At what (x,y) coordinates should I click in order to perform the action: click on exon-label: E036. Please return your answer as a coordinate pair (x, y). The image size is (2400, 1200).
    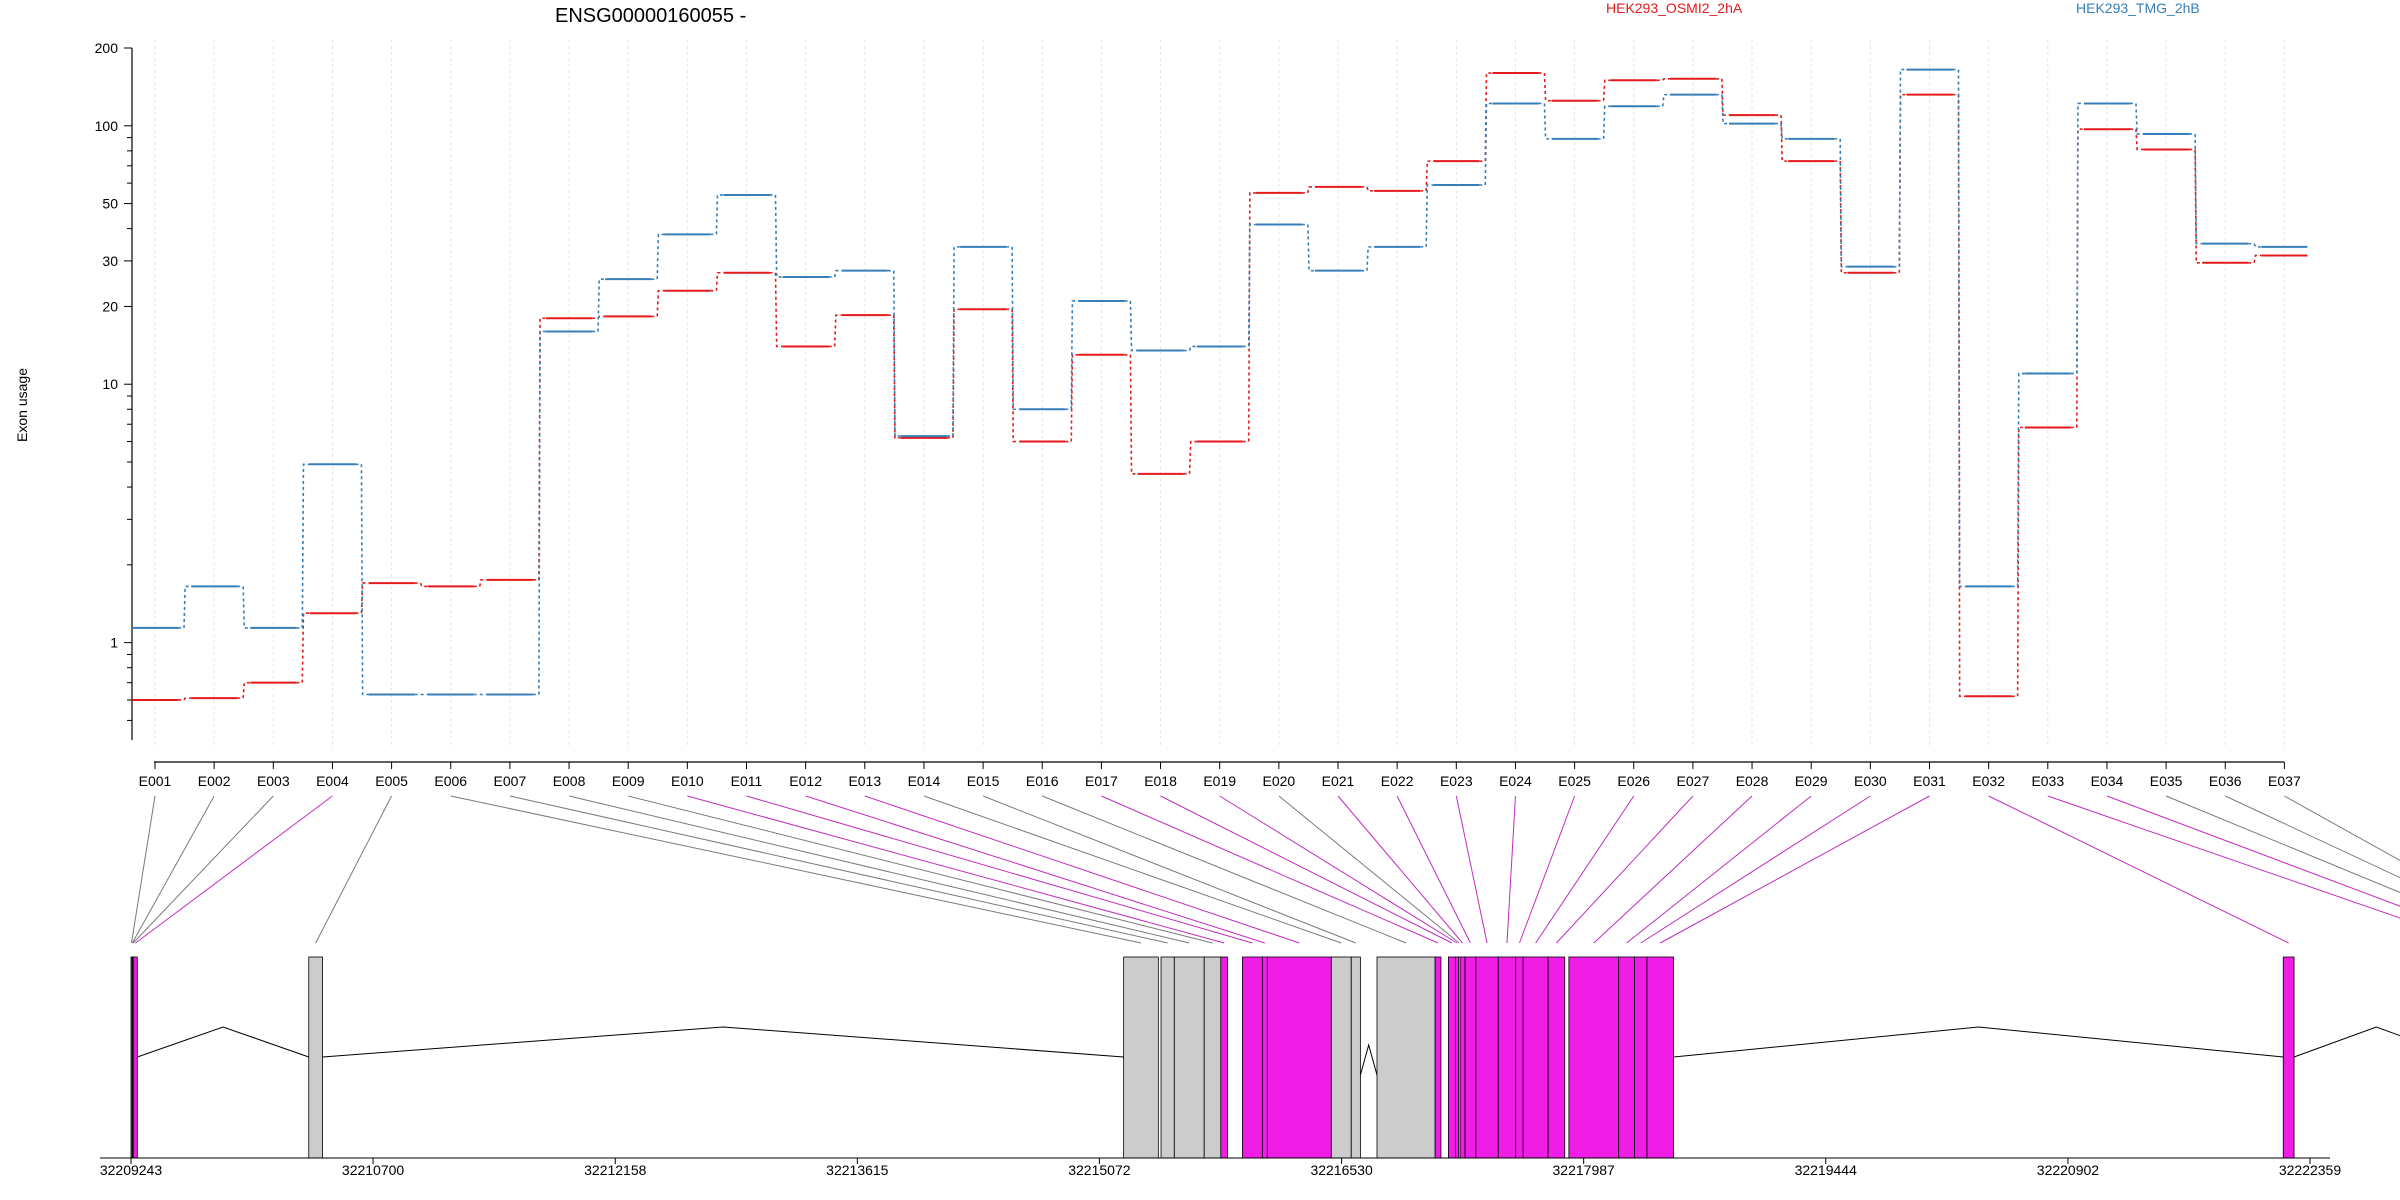
    Looking at the image, I should click on (2225, 781).